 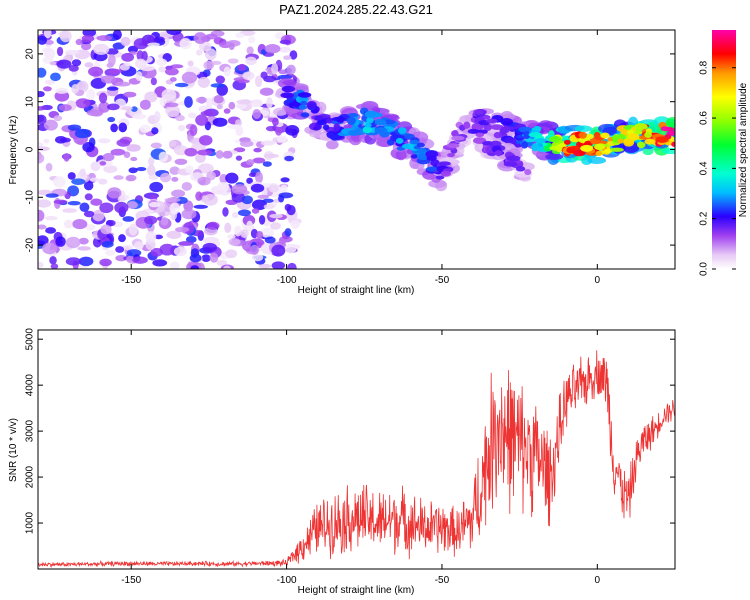 What do you see at coordinates (704, 269) in the screenshot?
I see `colorbar-tick-label: 0.0` at bounding box center [704, 269].